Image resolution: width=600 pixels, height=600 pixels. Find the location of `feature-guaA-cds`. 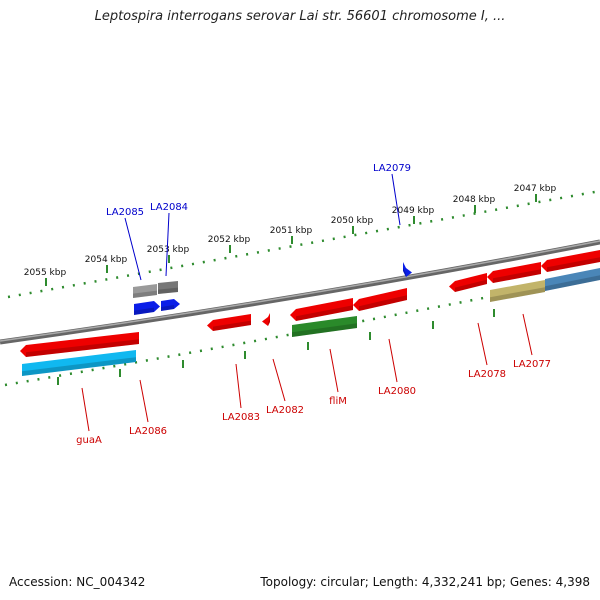

feature-guaA-cds is located at coordinates (79, 344).